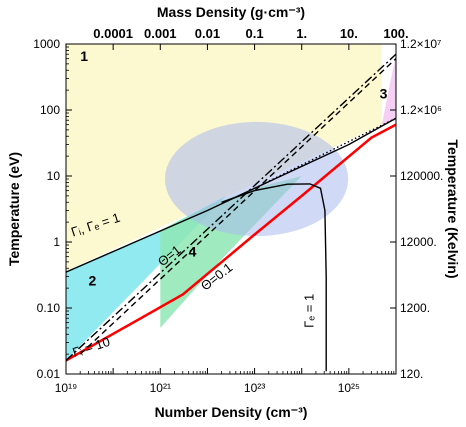  I want to click on annotation-2: 3, so click(384, 93).